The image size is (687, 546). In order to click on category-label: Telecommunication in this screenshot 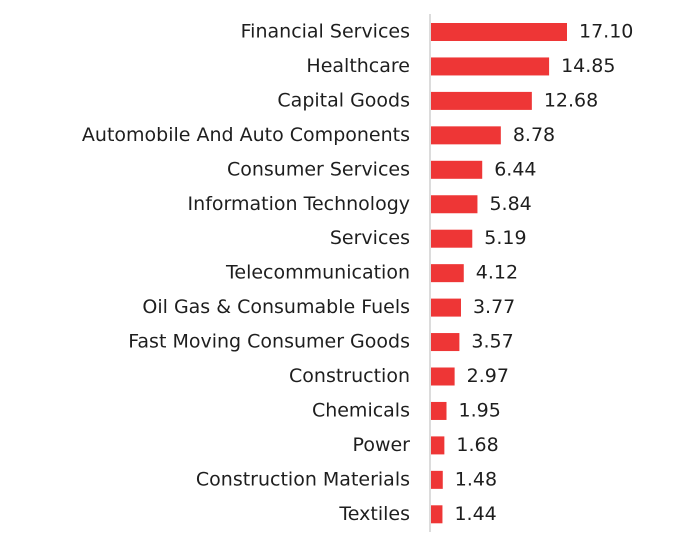, I will do `click(317, 273)`.